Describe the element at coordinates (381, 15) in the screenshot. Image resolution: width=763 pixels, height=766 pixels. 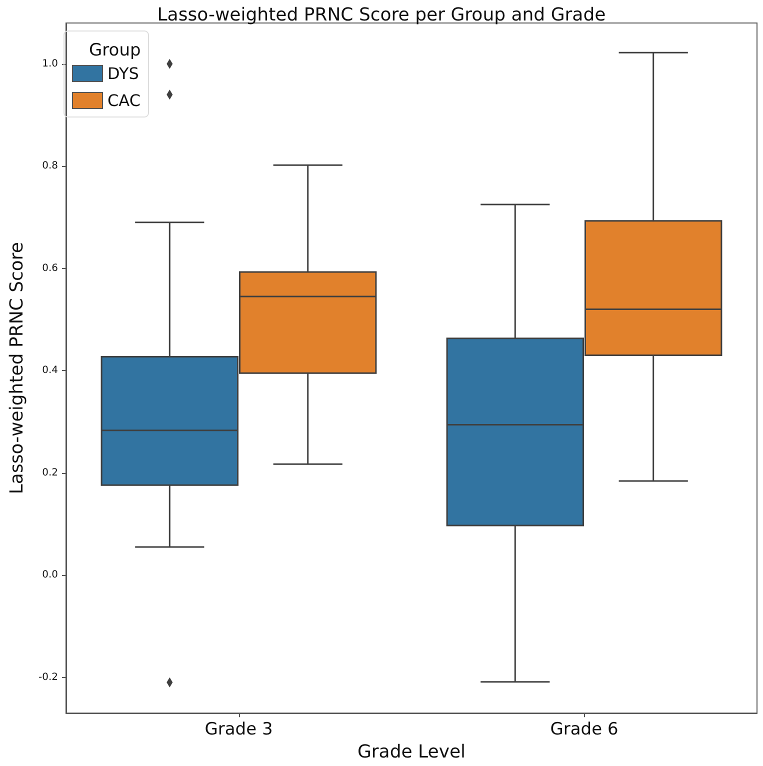
I see `chart-title: Lasso-weighted PRNC Score per Group and Grade` at that location.